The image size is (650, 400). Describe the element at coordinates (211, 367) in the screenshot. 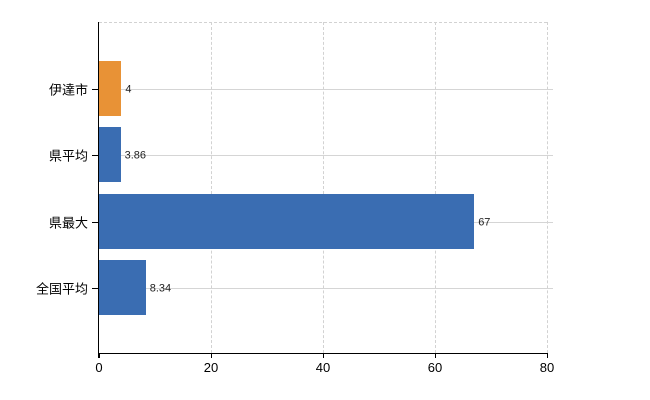

I see `x-axis-tick-label: 20` at that location.